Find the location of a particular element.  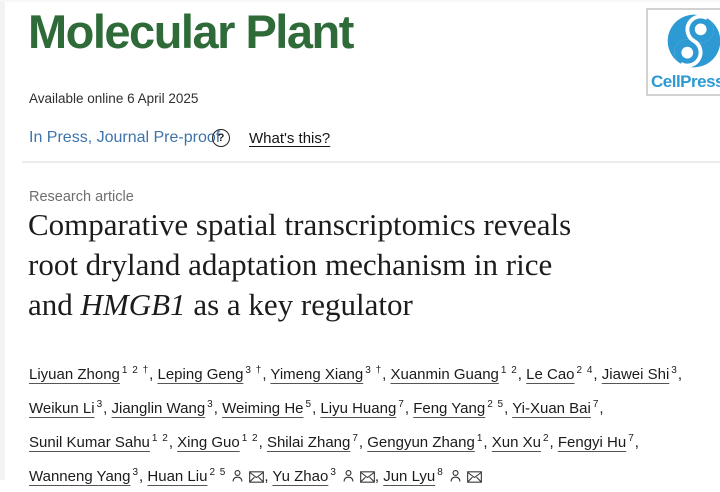

author-link: Jiawei Shi is located at coordinates (635, 374).